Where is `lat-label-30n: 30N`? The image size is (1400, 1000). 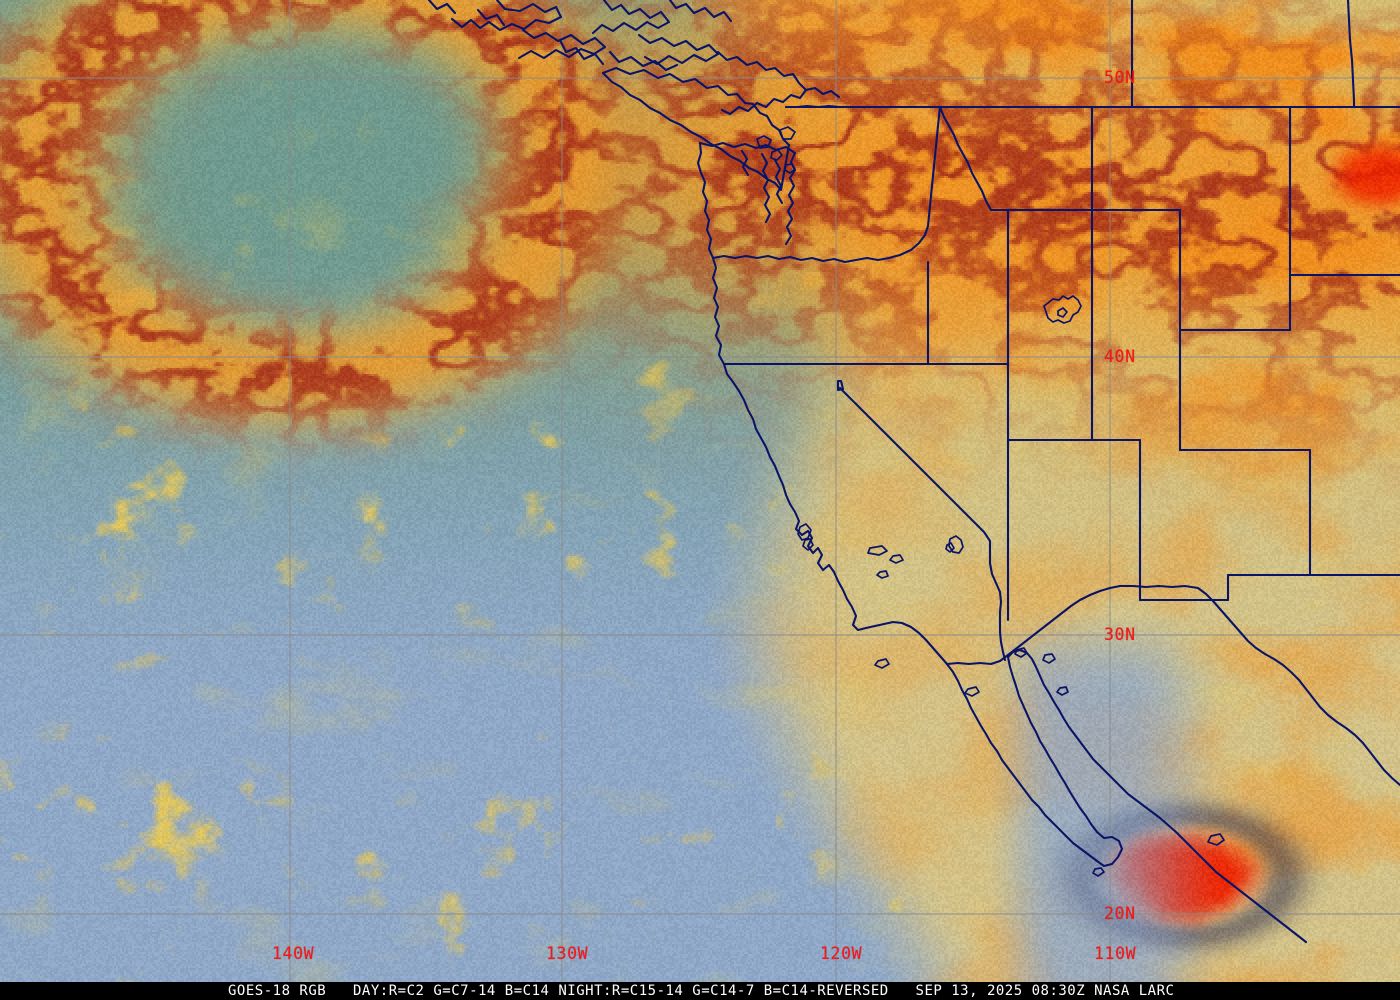 lat-label-30n: 30N is located at coordinates (1120, 634).